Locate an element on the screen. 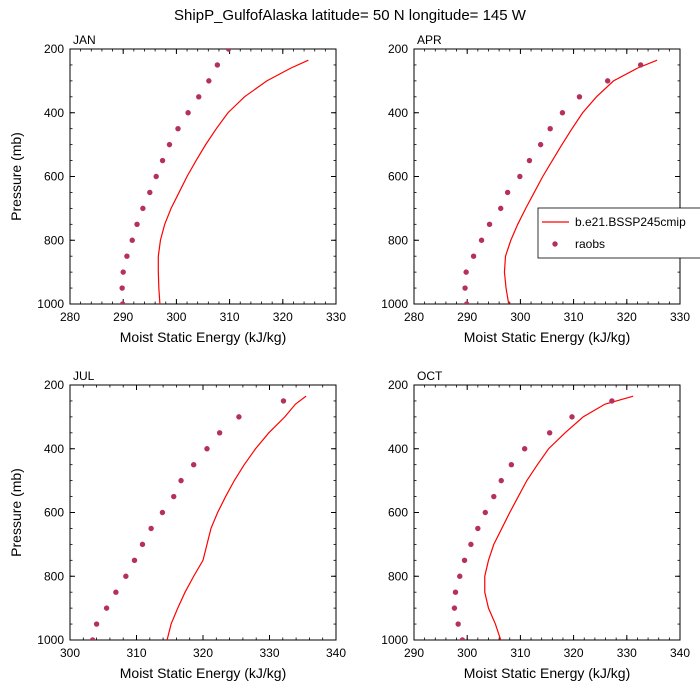 The height and width of the screenshot is (700, 700). panel-title: OCT is located at coordinates (430, 376).